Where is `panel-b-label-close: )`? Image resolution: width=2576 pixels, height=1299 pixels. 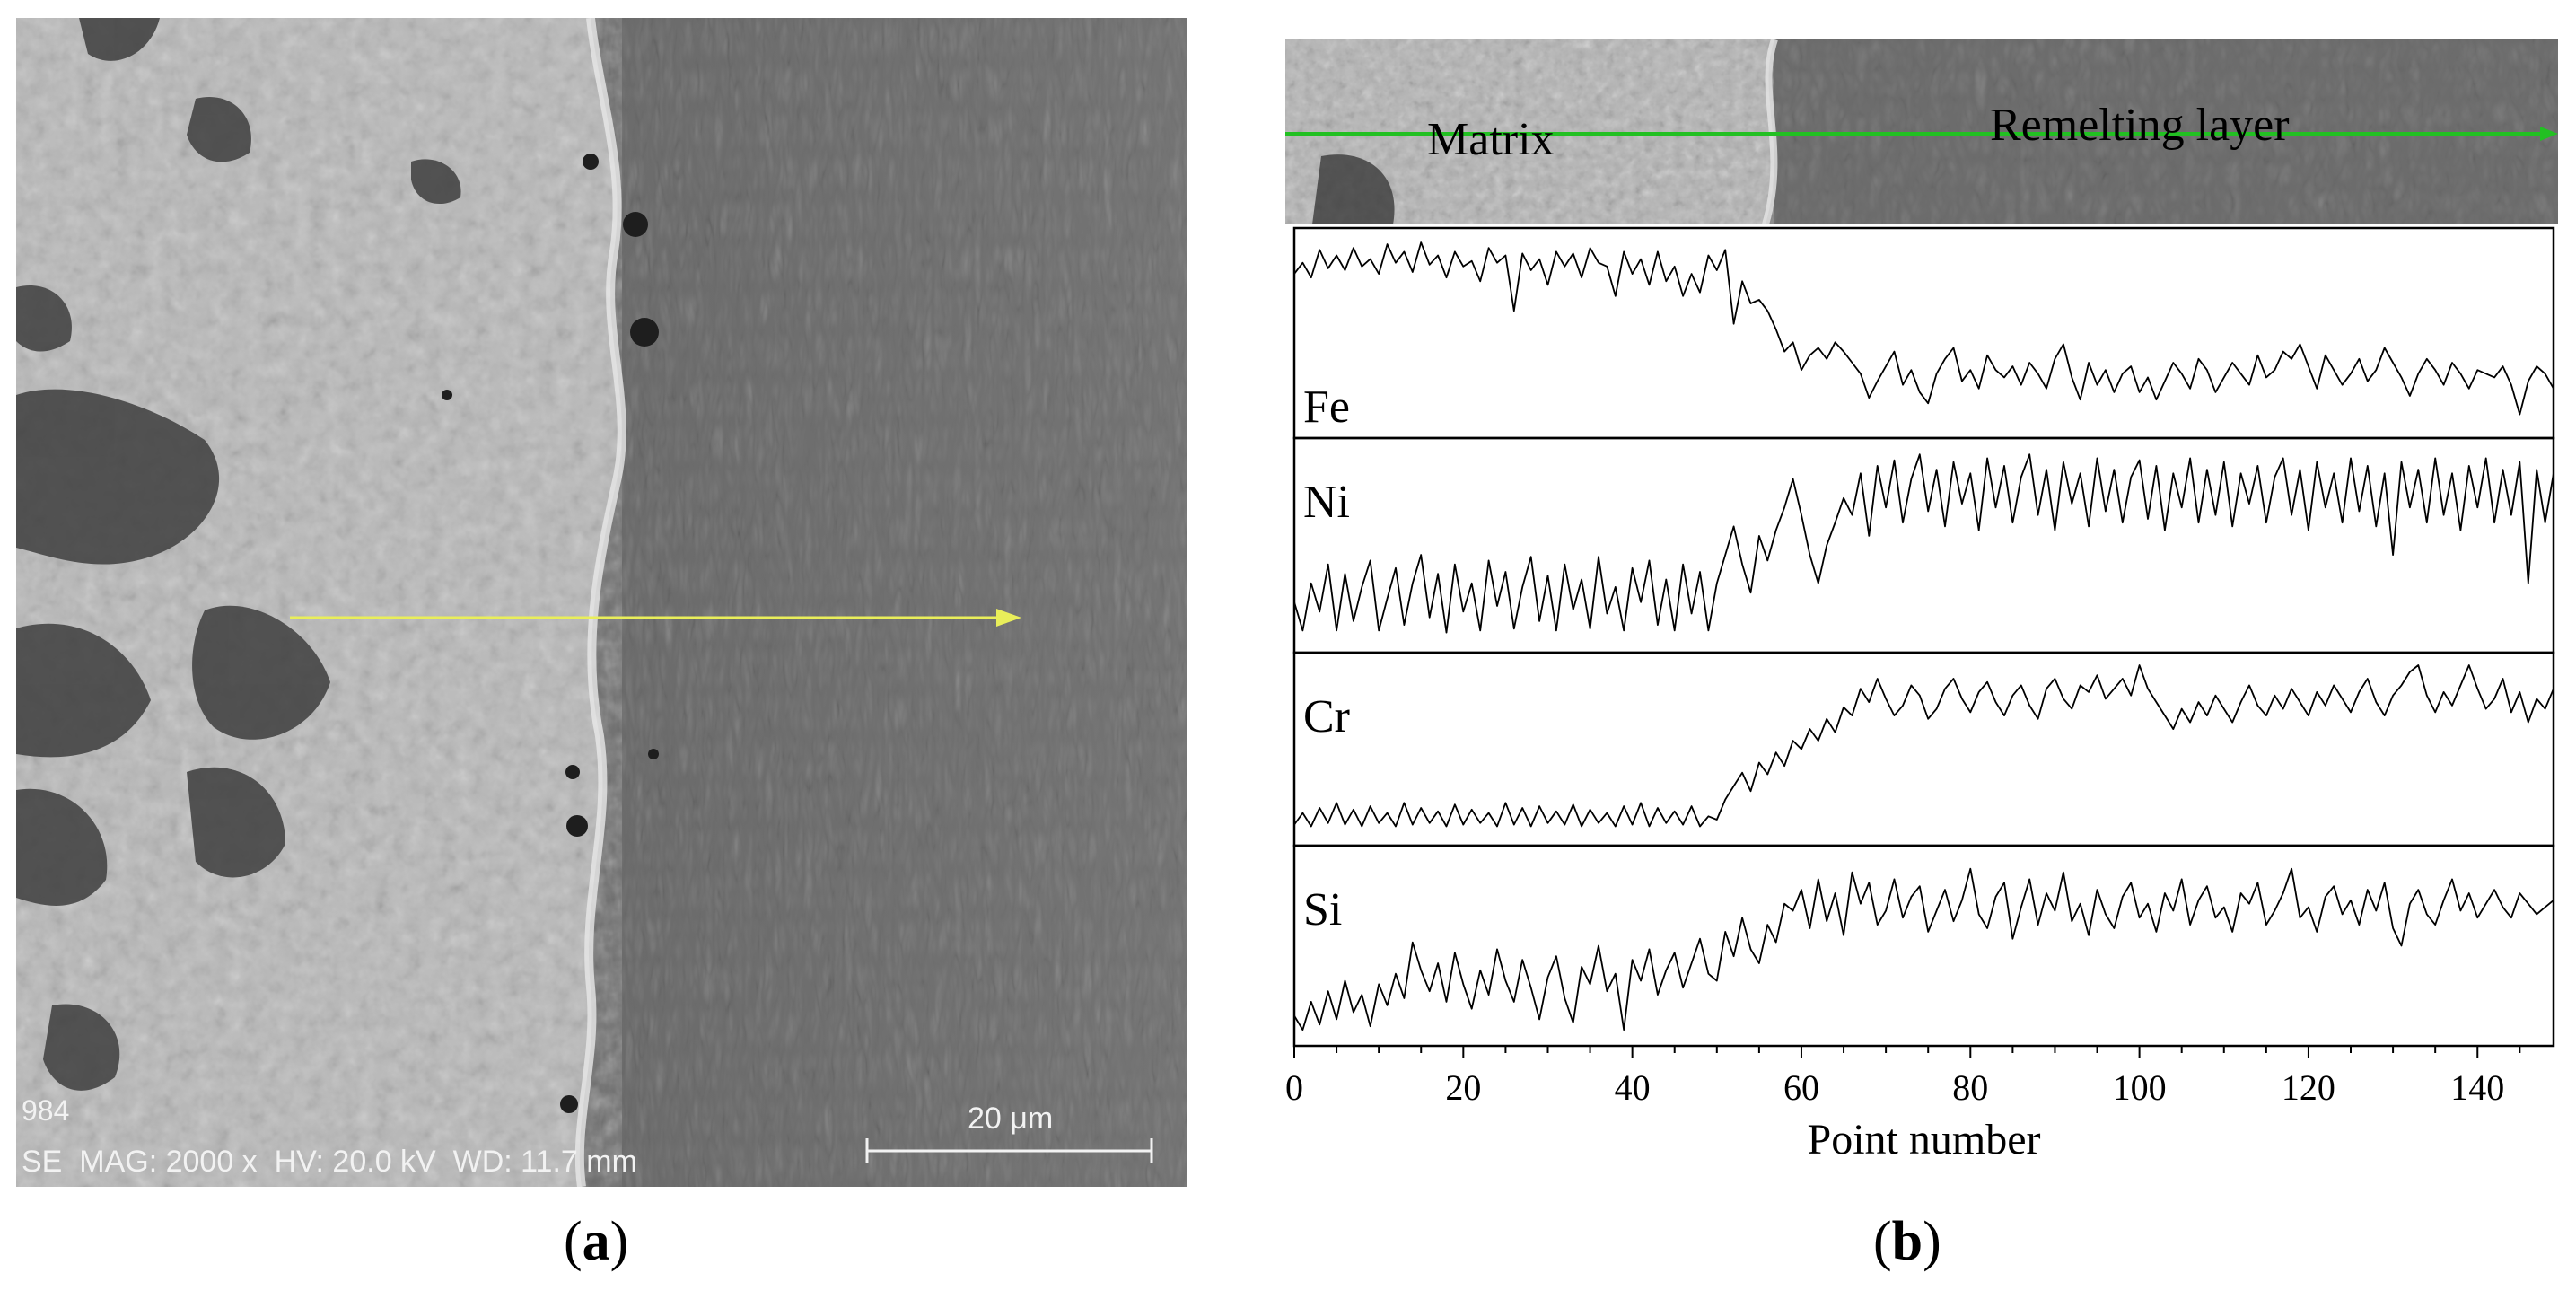 panel-b-label-close: ) is located at coordinates (1932, 1241).